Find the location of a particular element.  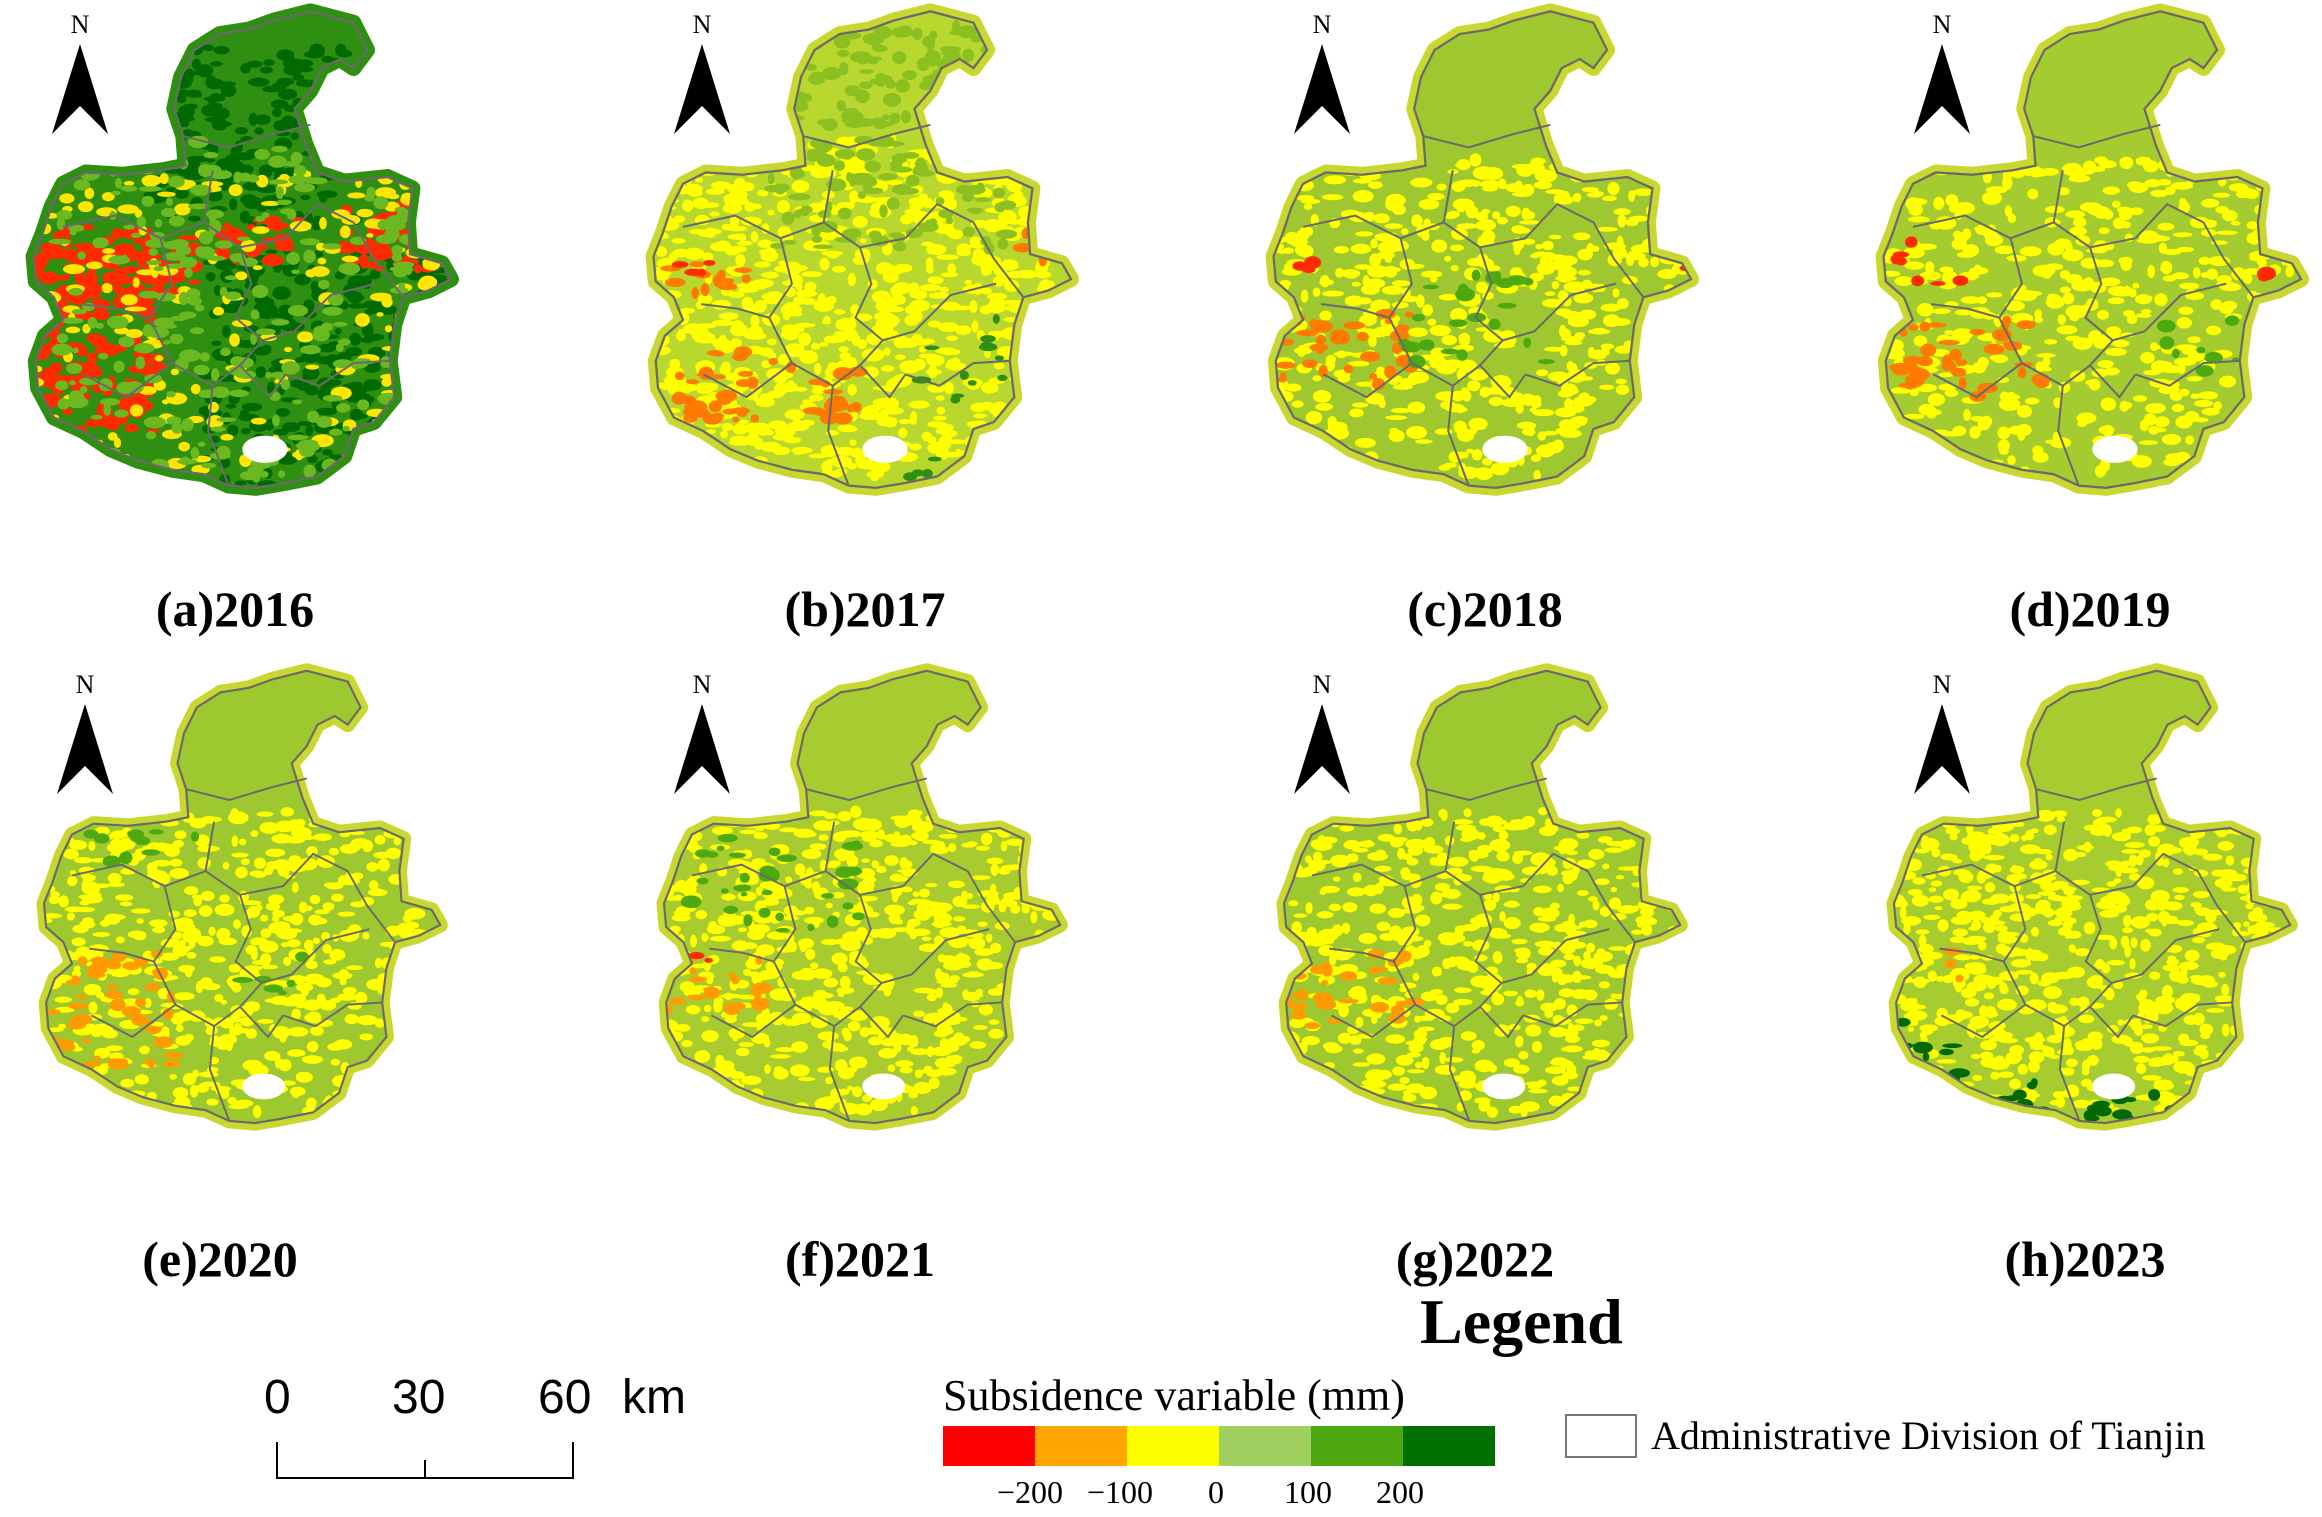

map-panel-2022: N (g)2022 is located at coordinates (1490, 973).